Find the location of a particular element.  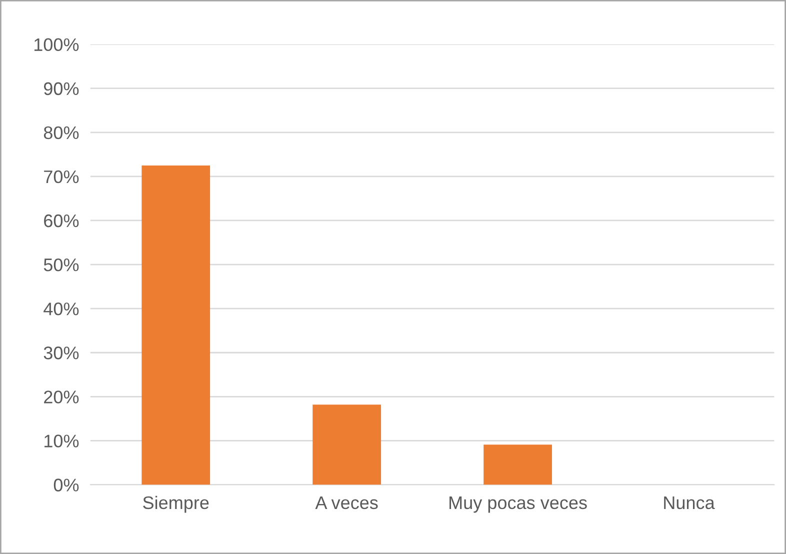

y-tick-label: 50% is located at coordinates (61, 265).